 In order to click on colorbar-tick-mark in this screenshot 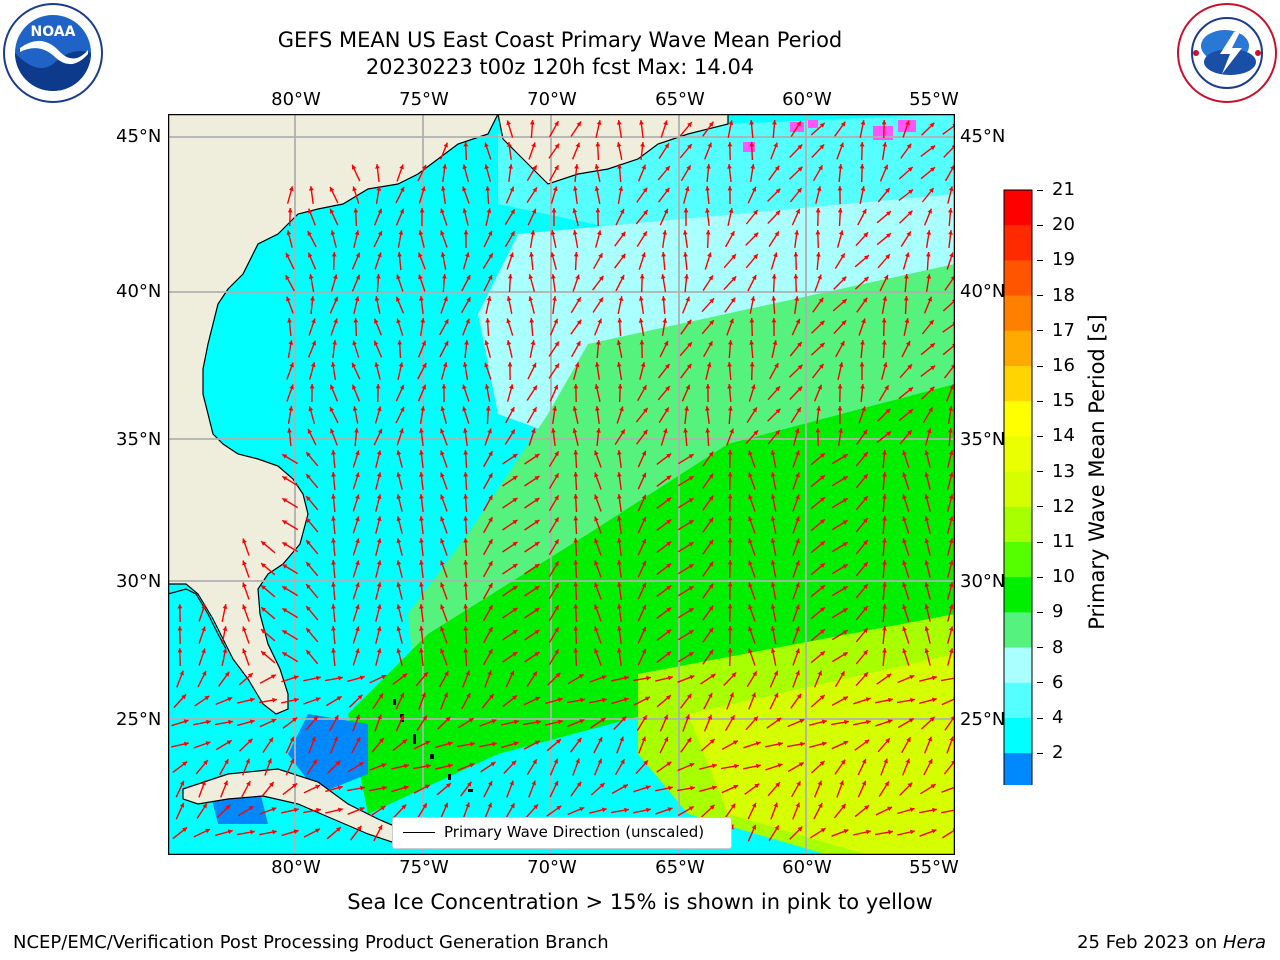, I will do `click(1040, 683)`.